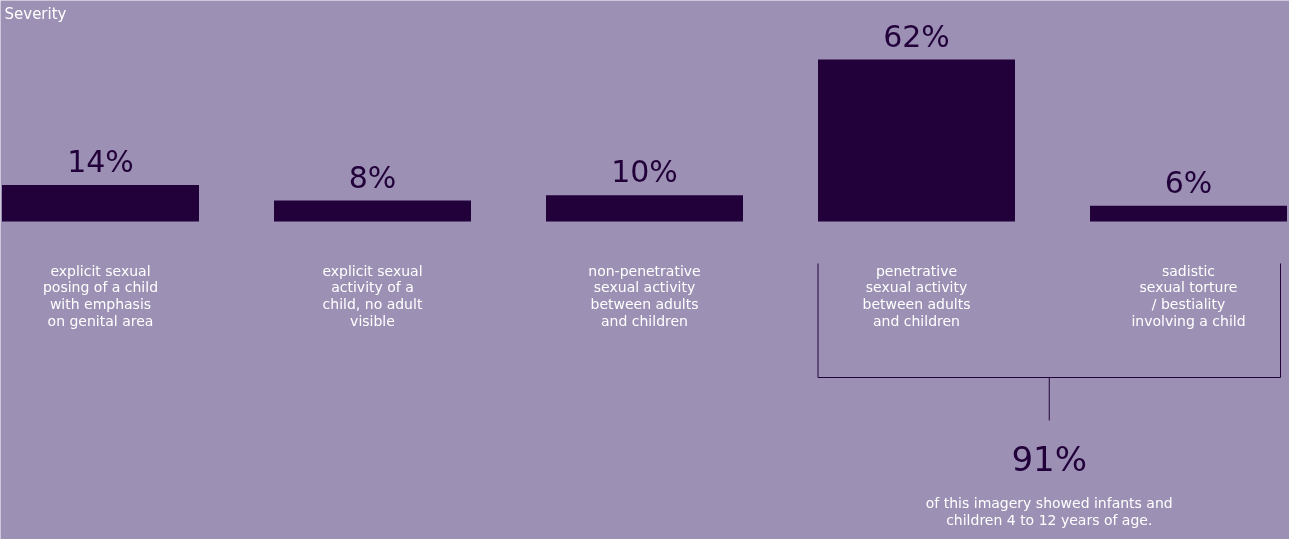  What do you see at coordinates (372, 177) in the screenshot?
I see `data-label: 8%` at bounding box center [372, 177].